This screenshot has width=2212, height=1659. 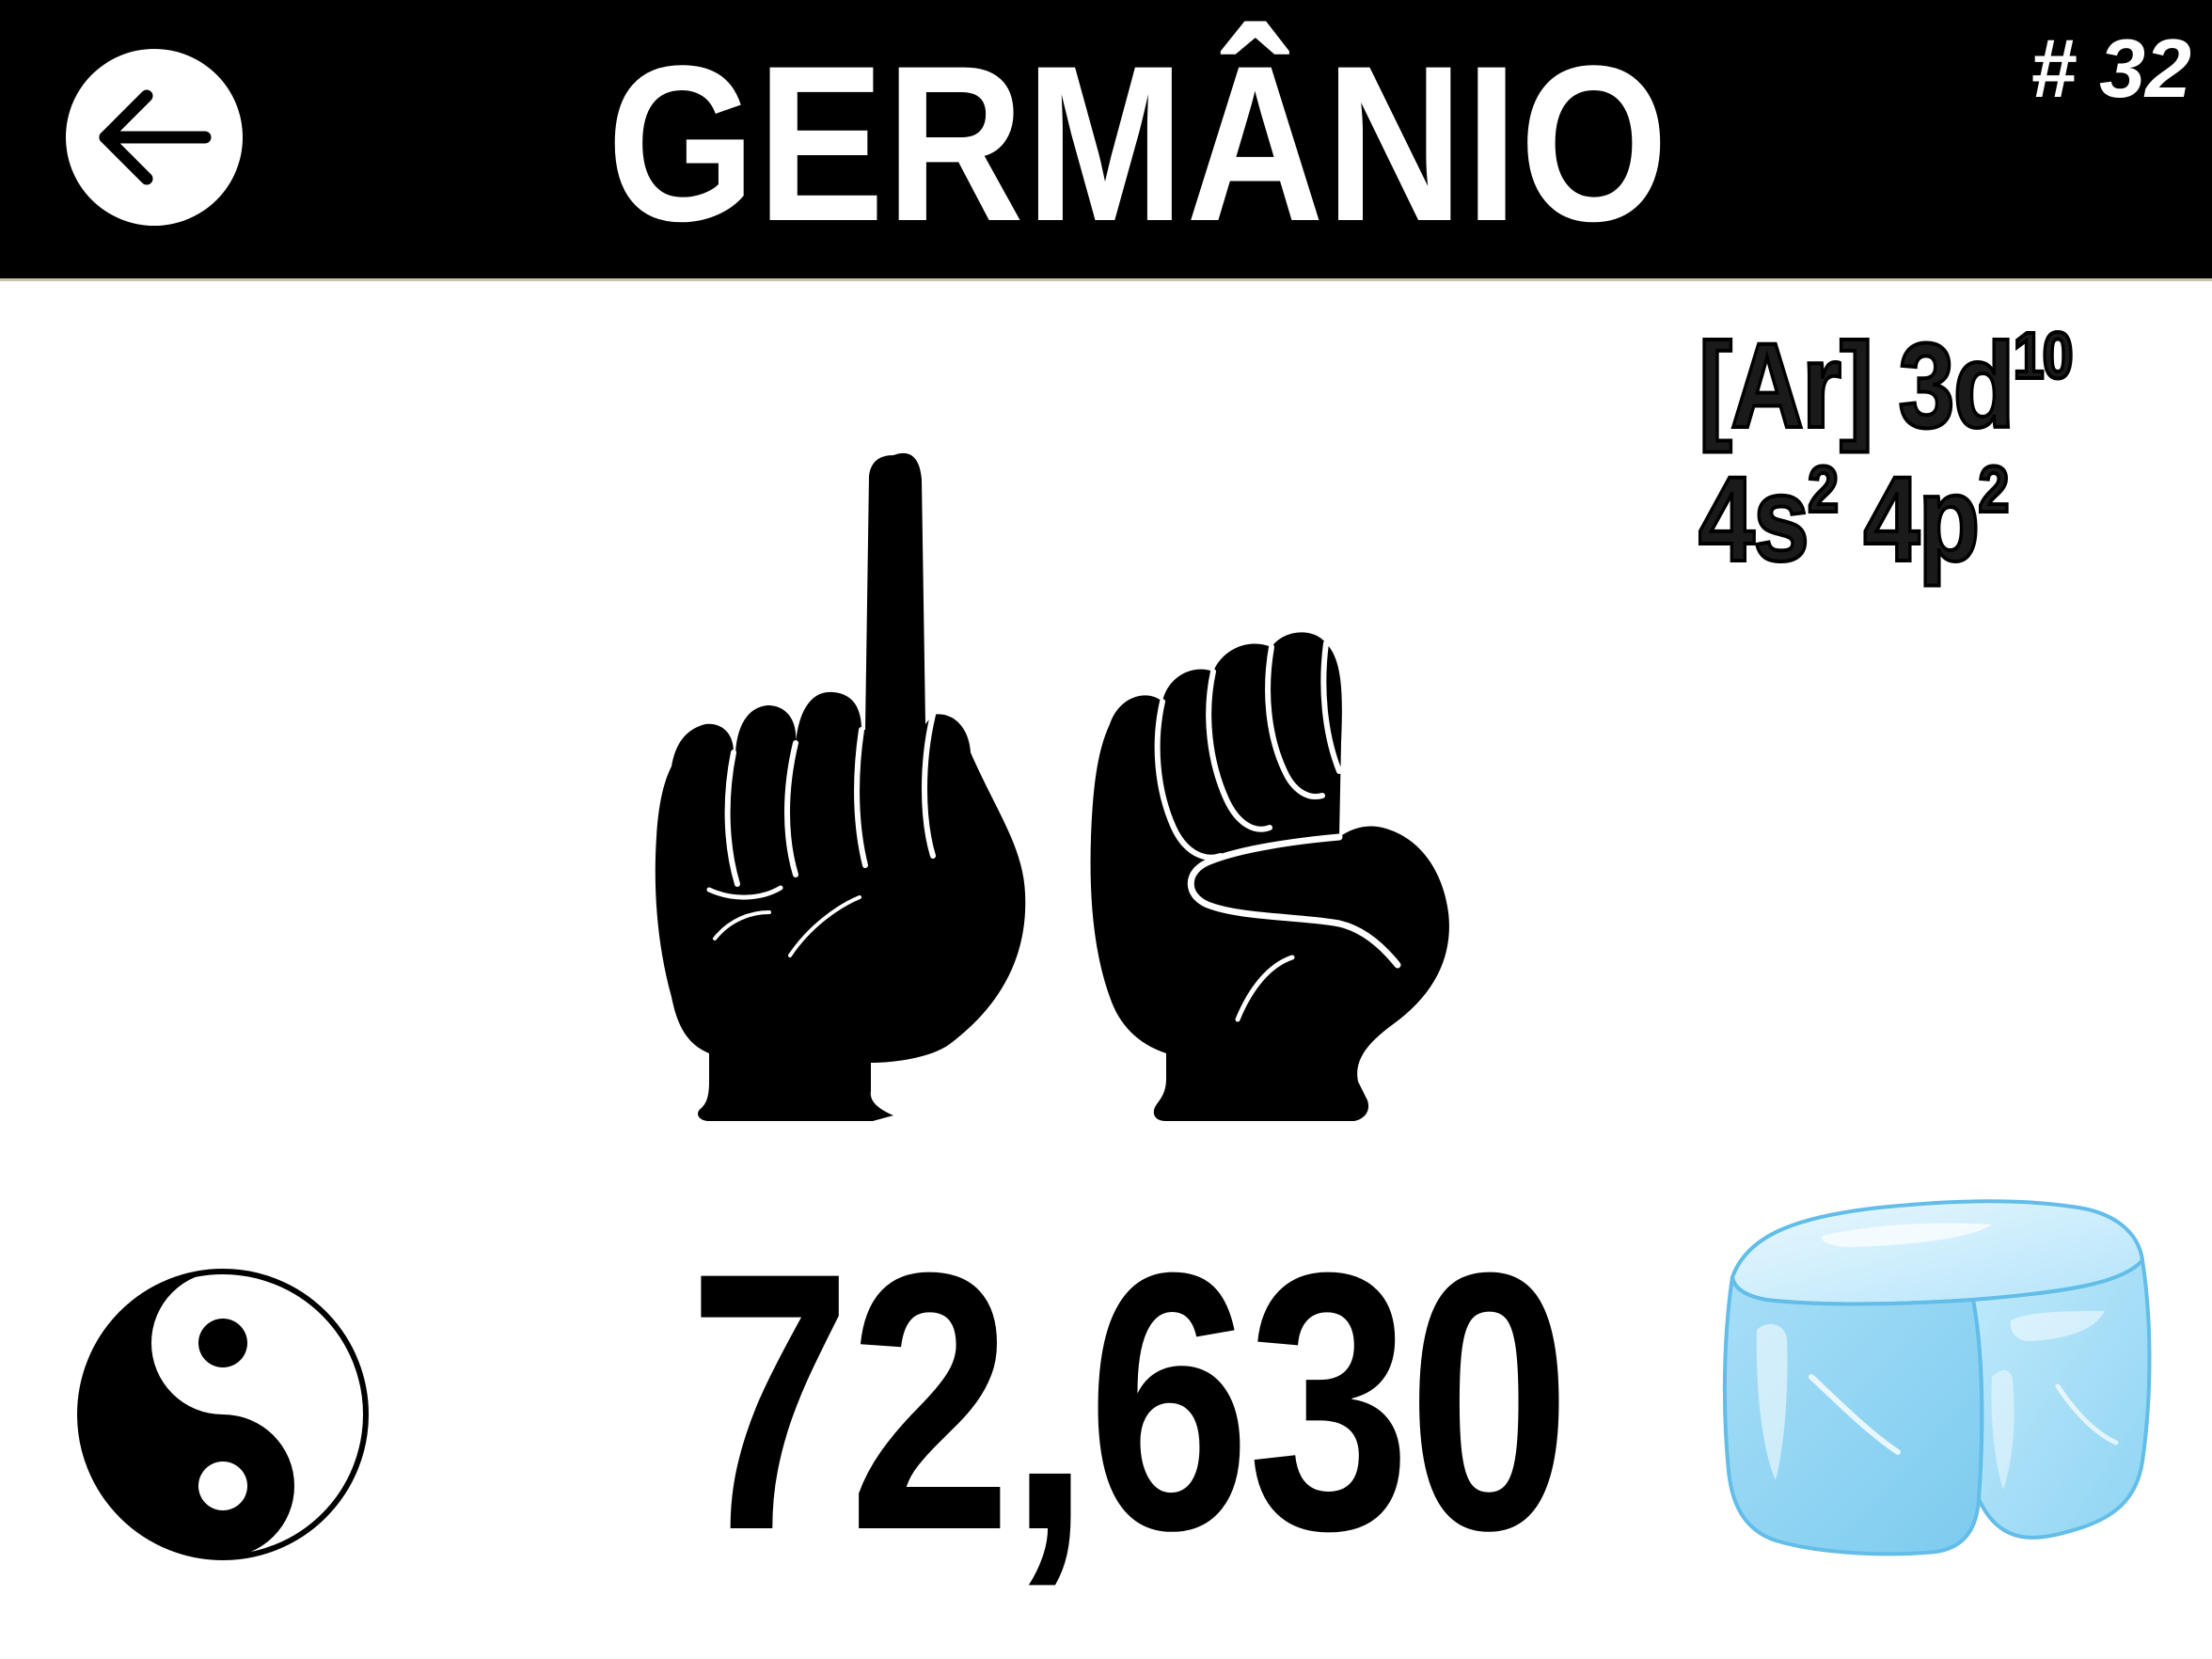 What do you see at coordinates (1922, 520) in the screenshot?
I see `config-orbital-4p: 4p` at bounding box center [1922, 520].